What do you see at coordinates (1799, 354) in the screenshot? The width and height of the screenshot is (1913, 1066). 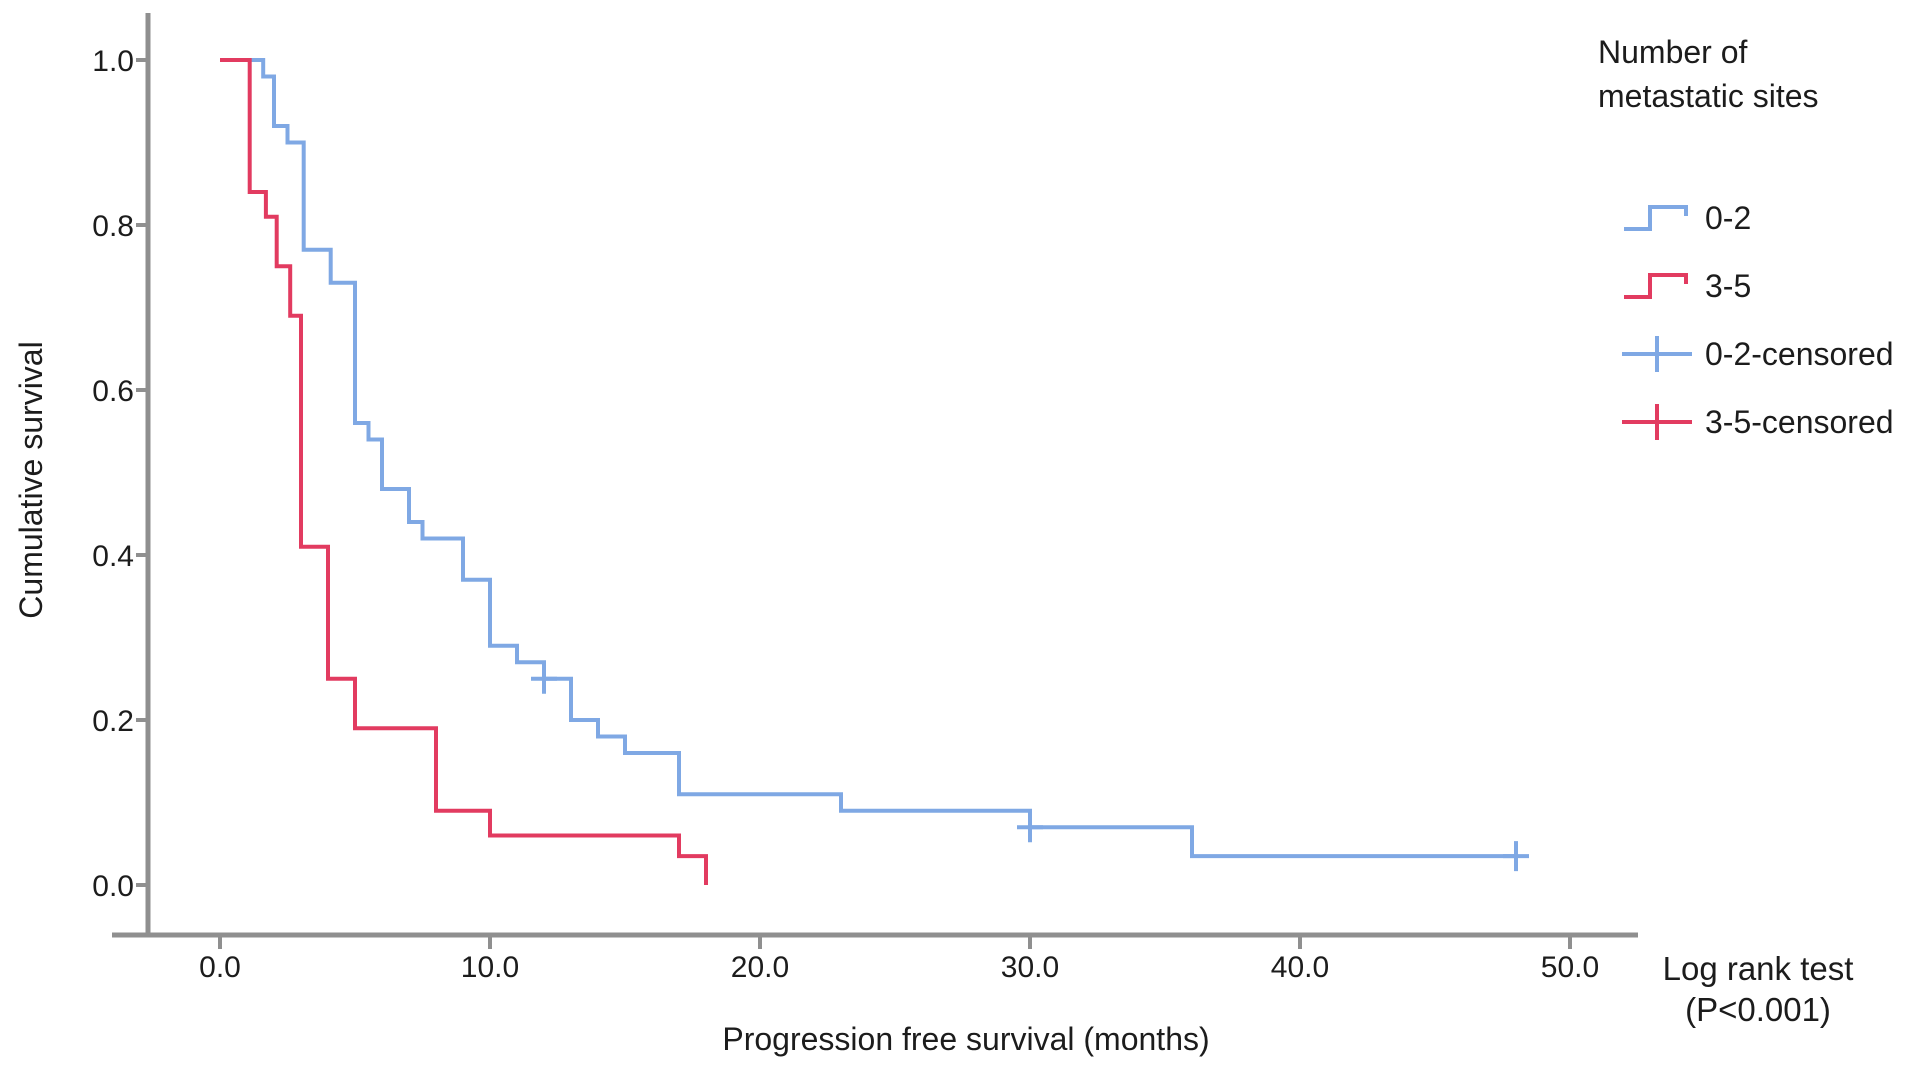 I see `legend-label-0-2-censored: 0-2-censored` at bounding box center [1799, 354].